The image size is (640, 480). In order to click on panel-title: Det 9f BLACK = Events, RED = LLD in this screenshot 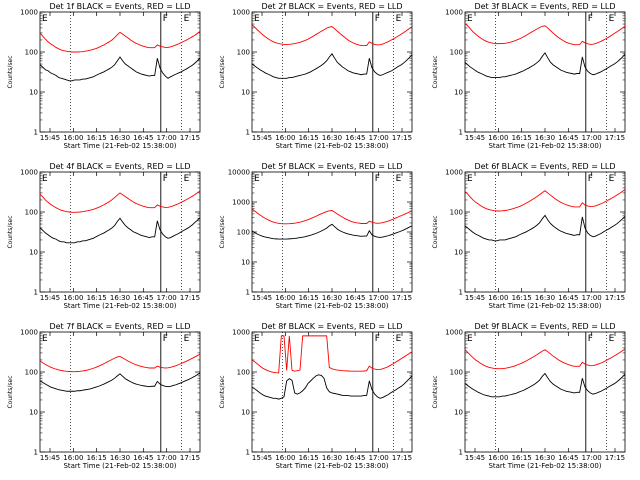, I will do `click(544, 326)`.